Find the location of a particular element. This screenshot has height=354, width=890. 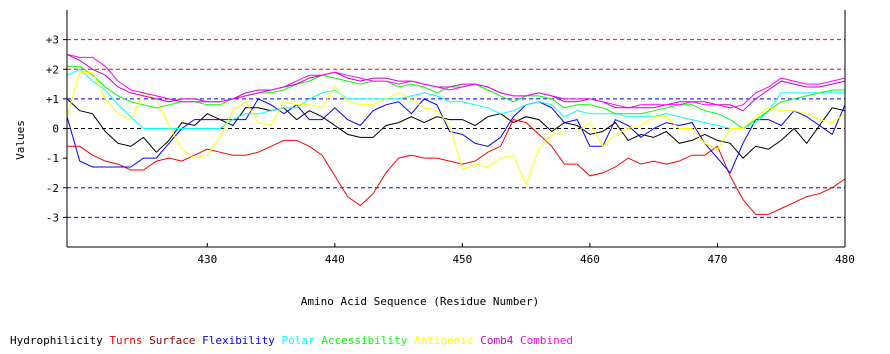

legend-item-comb4: Comb4 is located at coordinates (494, 340).